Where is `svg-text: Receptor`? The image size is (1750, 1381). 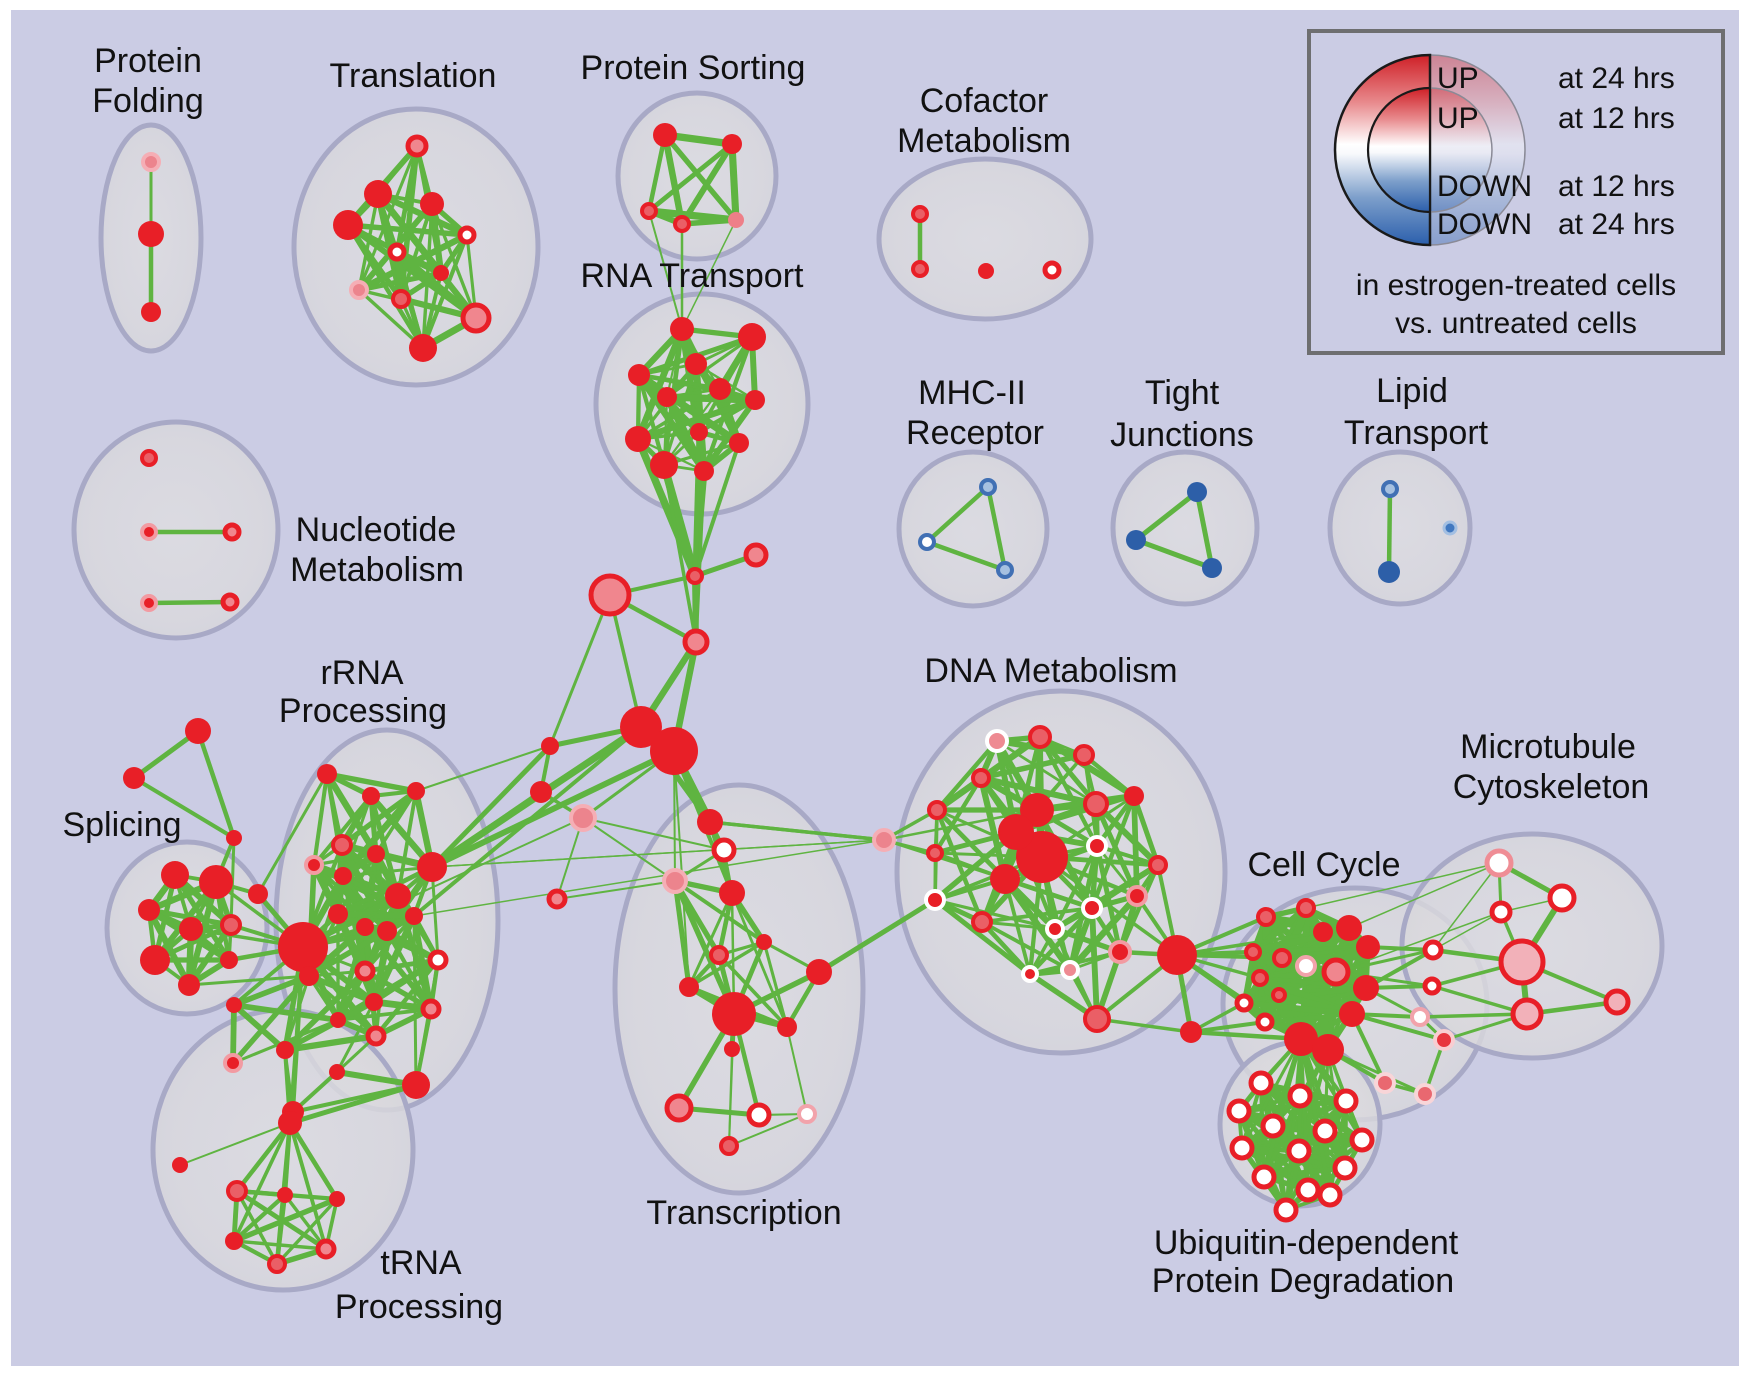 svg-text: Receptor is located at coordinates (975, 433).